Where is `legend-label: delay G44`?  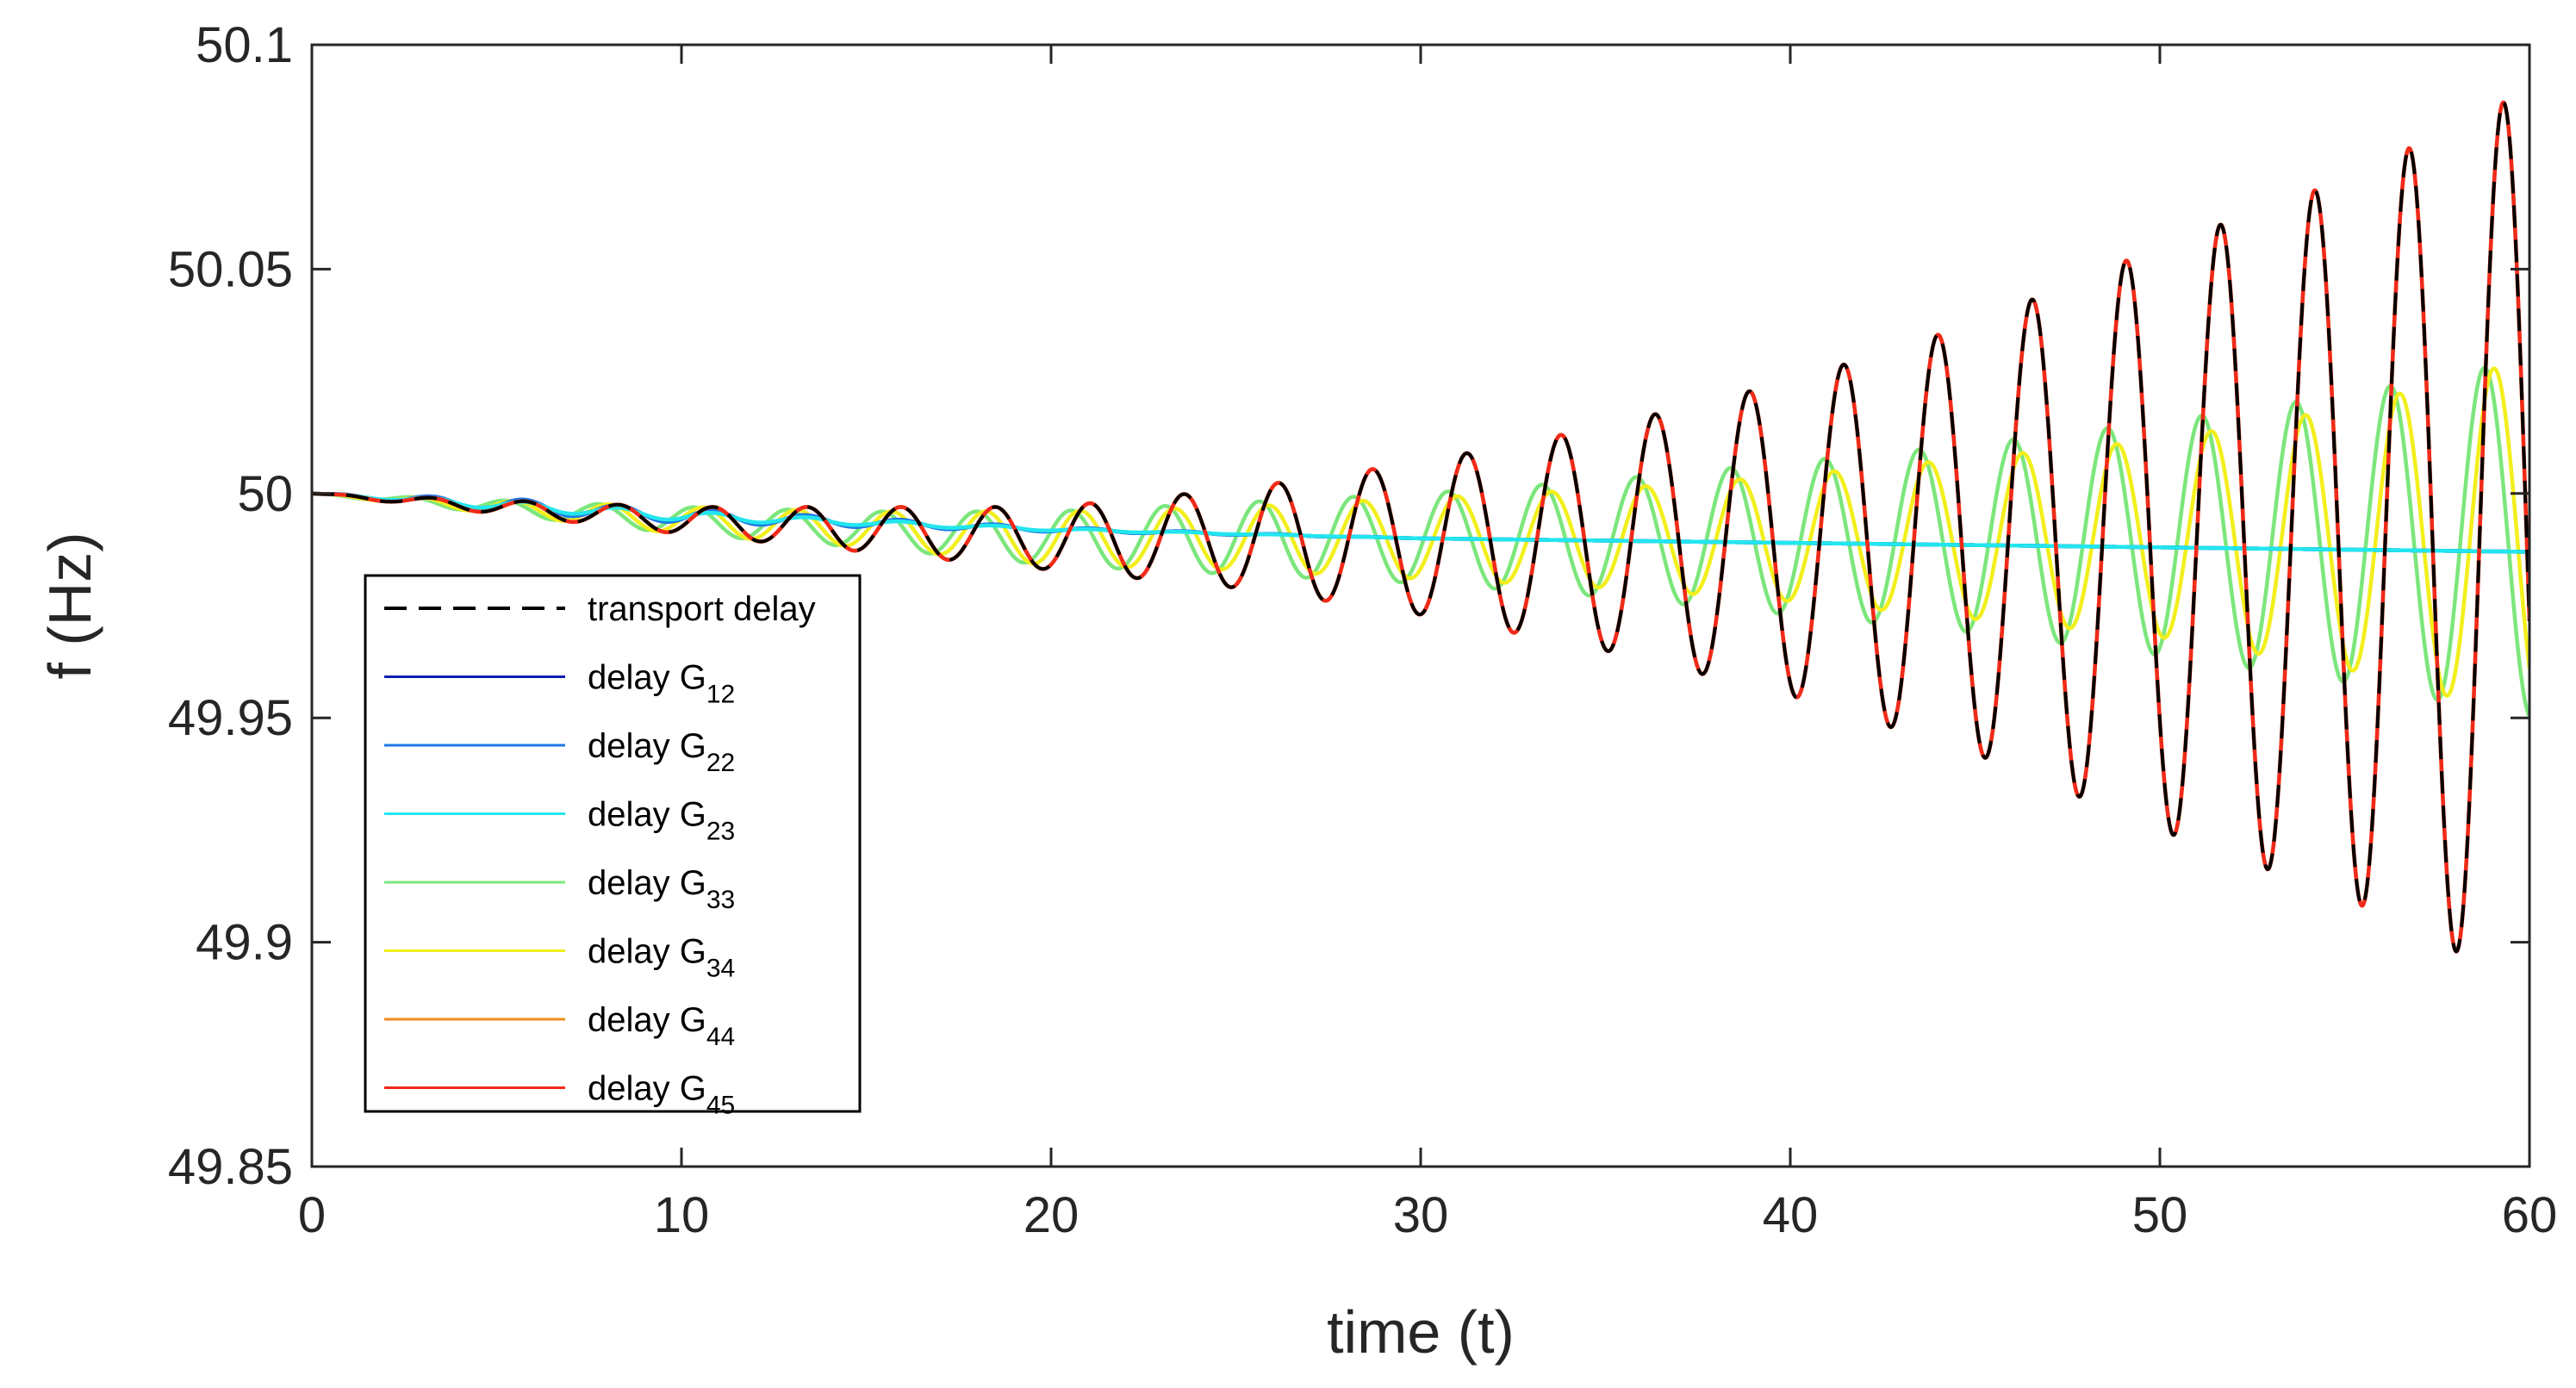
legend-label: delay G44 is located at coordinates (662, 1026).